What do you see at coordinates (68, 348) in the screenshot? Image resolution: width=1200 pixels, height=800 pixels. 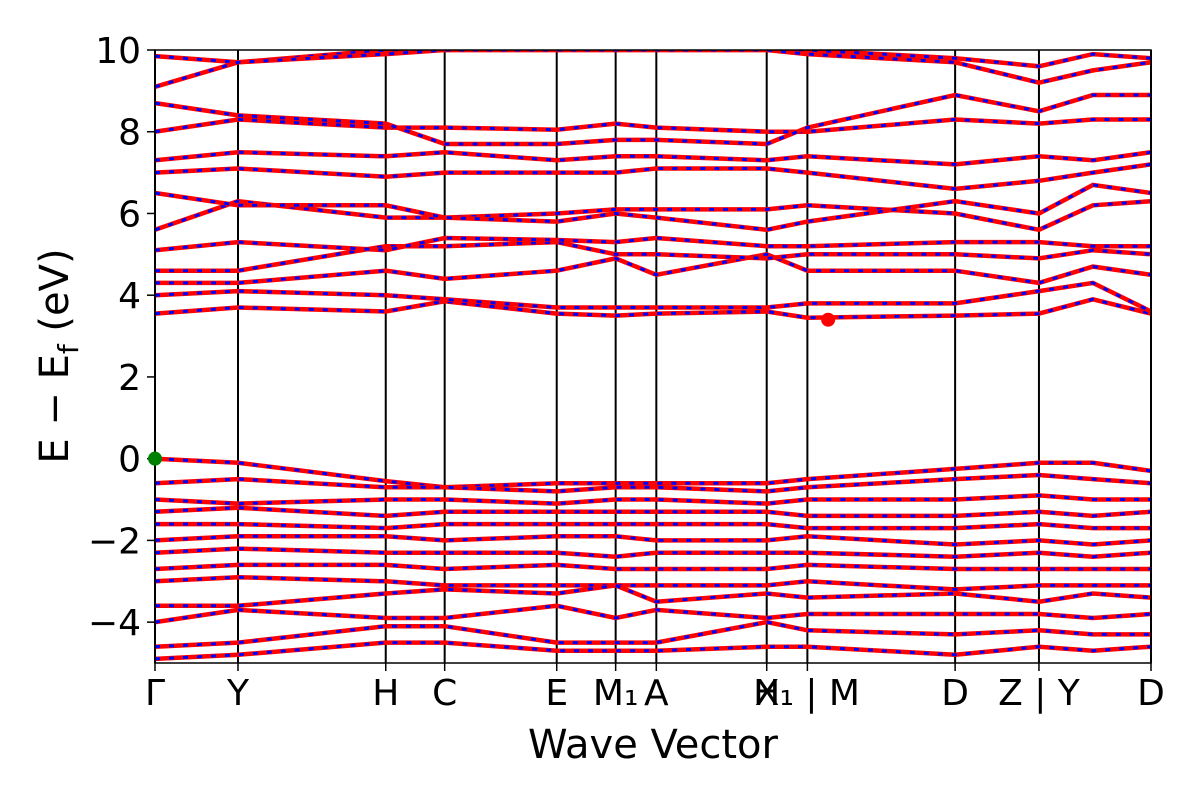 I see `y-label-sub: f` at bounding box center [68, 348].